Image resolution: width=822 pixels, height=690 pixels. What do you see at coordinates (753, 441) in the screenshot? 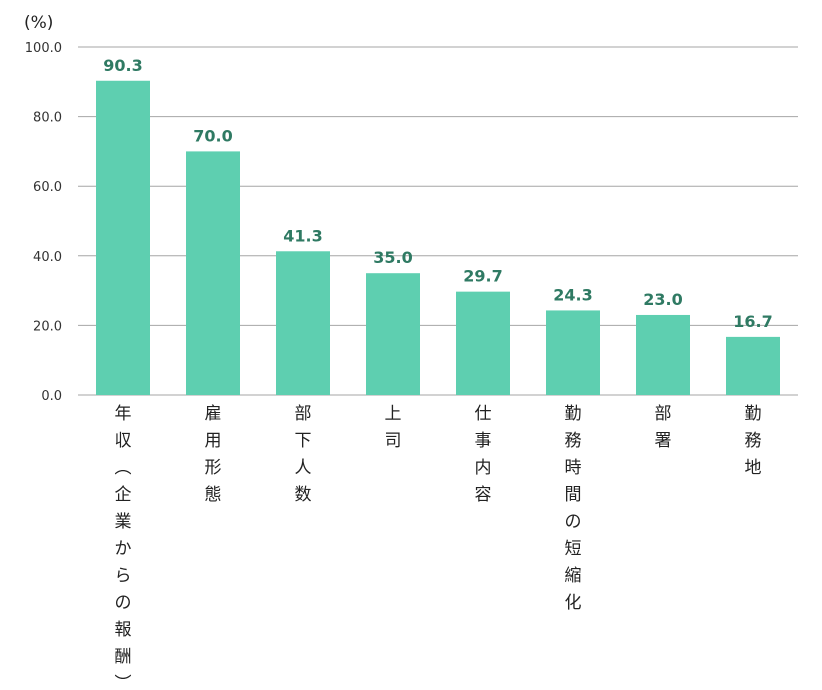
I see `category-label: 勤務地` at bounding box center [753, 441].